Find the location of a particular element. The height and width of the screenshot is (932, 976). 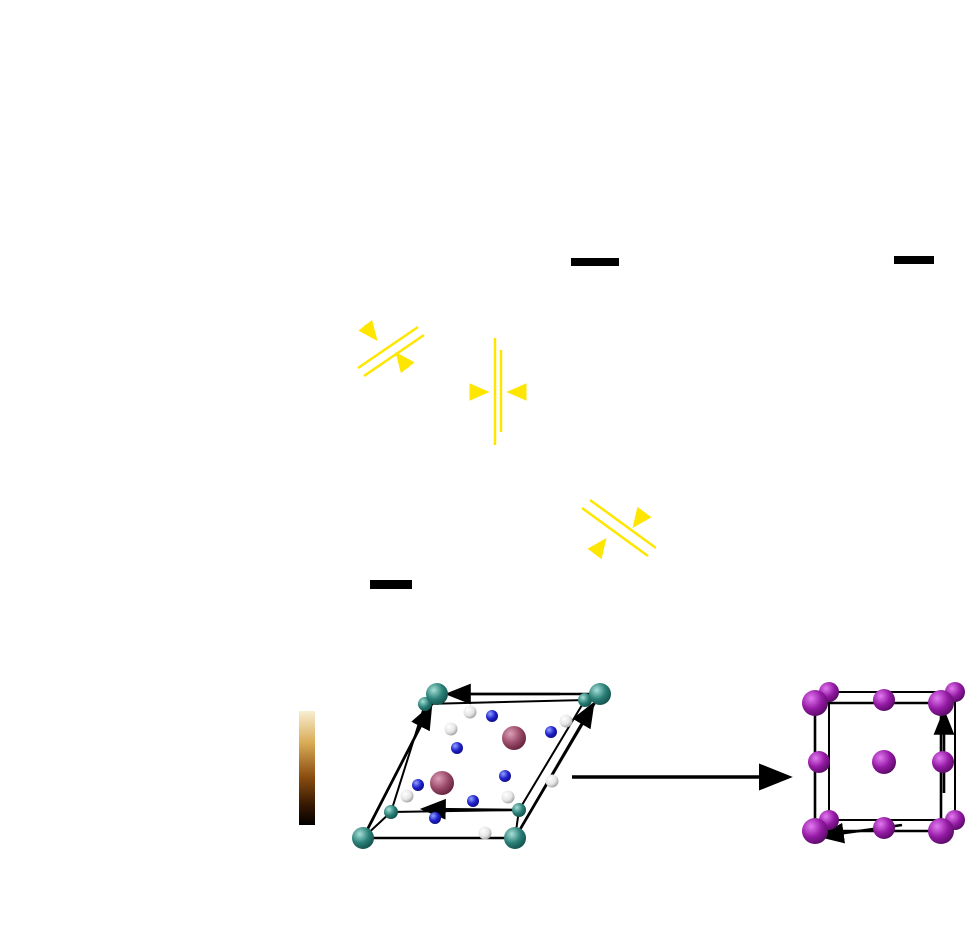

lattice-fringe-marks is located at coordinates (506, 439).